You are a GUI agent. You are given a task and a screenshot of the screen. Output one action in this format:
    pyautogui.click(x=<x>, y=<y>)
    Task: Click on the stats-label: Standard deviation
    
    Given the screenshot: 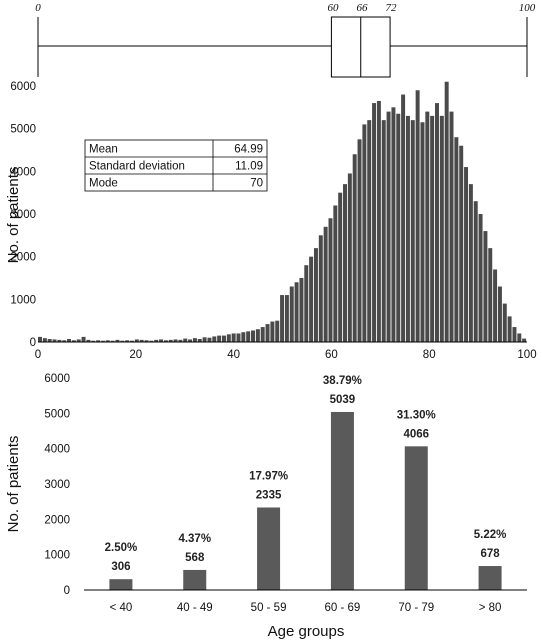 What is the action you would take?
    pyautogui.click(x=137, y=167)
    